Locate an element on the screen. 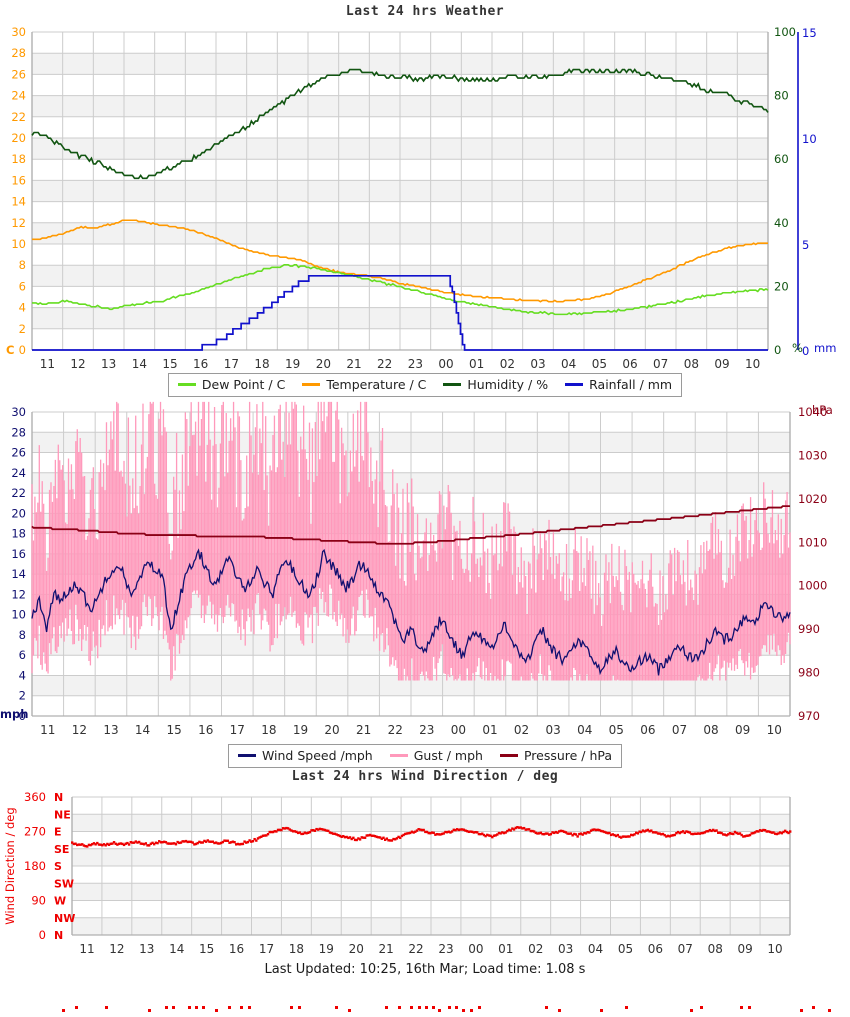  svg-text: 60 is located at coordinates (781, 159).